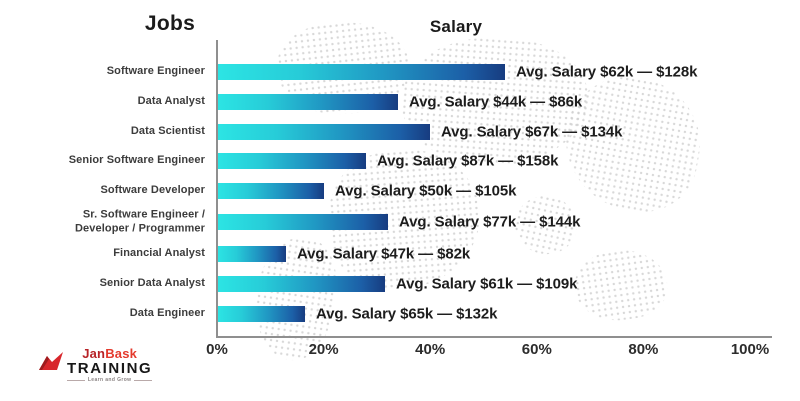  Describe the element at coordinates (532, 132) in the screenshot. I see `avg-salary-range-label: Avg. Salary $67k — $134k` at that location.